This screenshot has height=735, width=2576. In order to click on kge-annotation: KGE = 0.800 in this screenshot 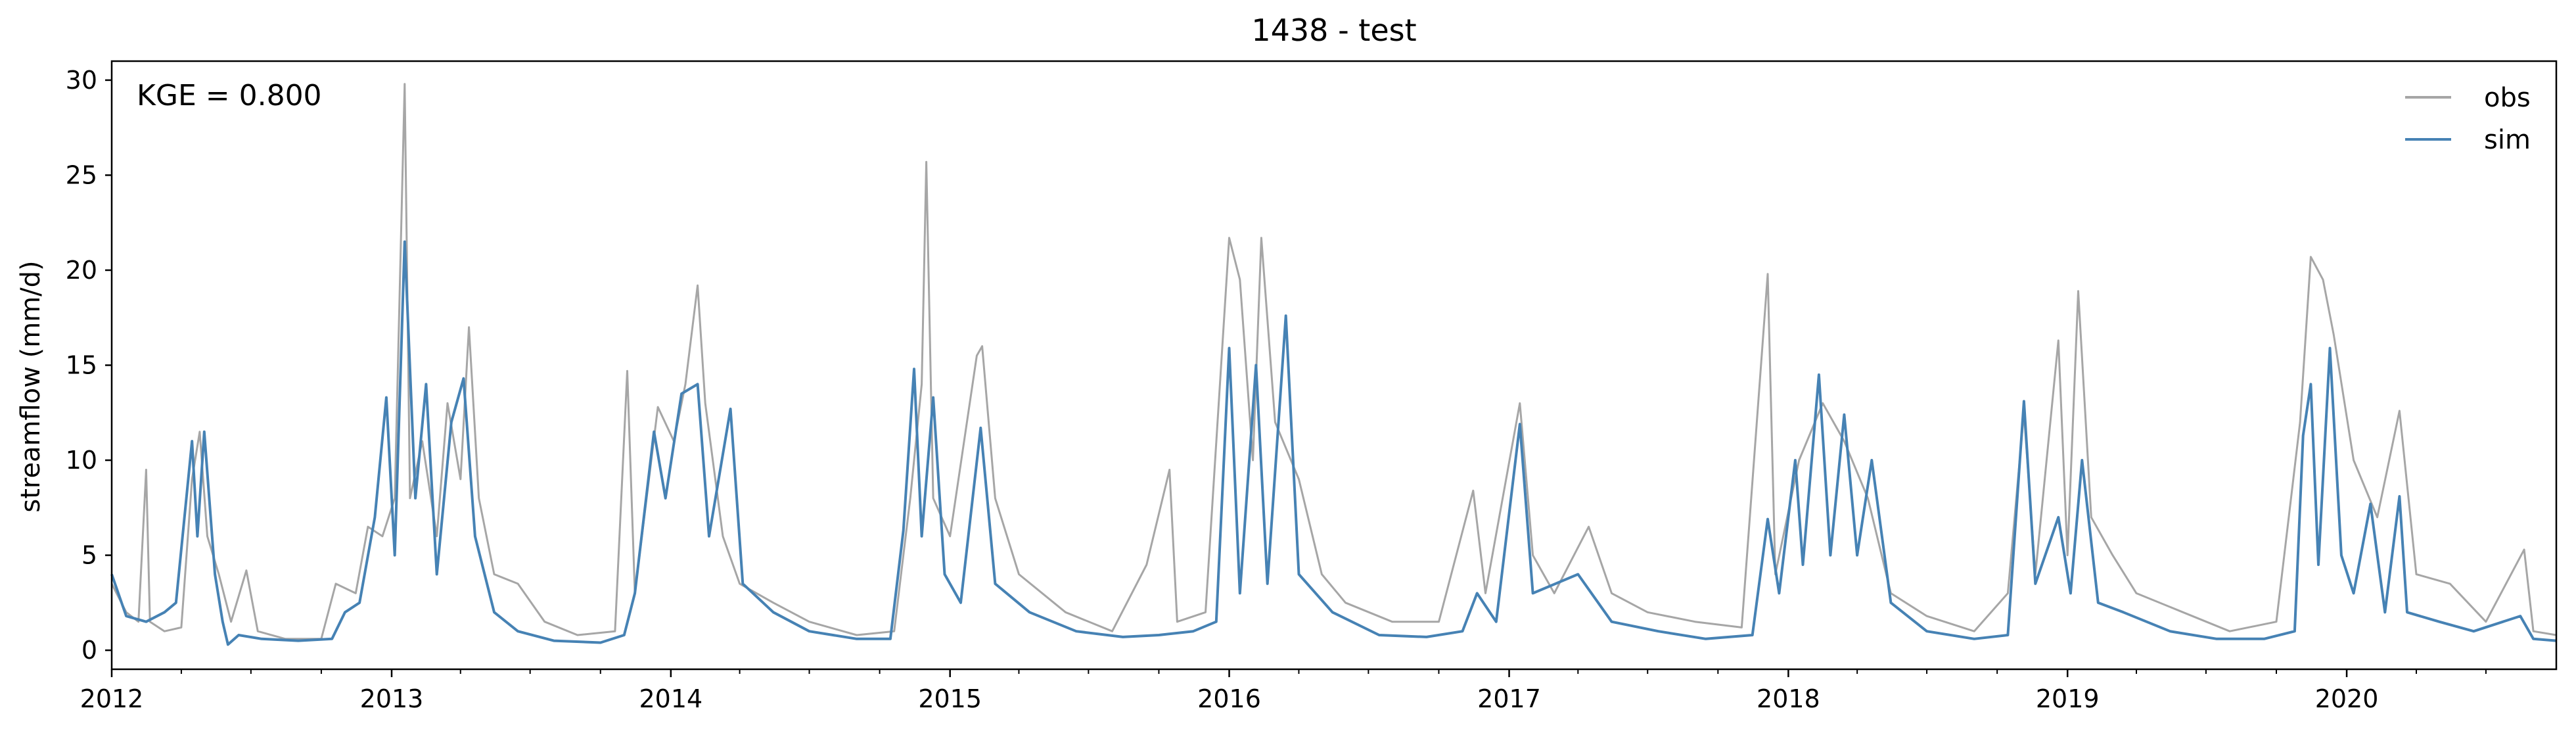, I will do `click(229, 96)`.